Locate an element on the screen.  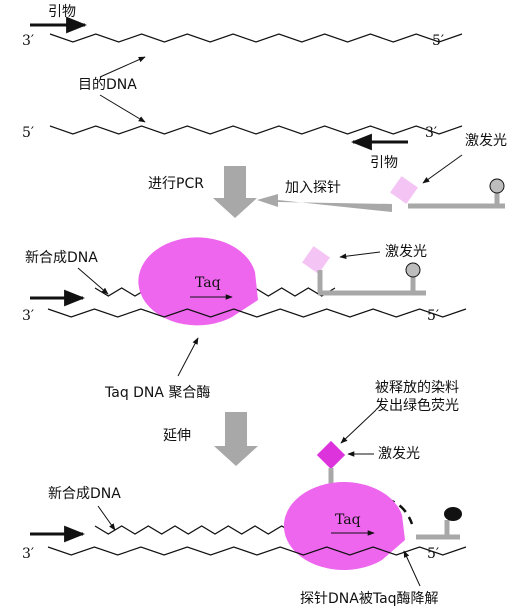
strand-bottom-5prime-label: 5′ is located at coordinates (28, 133).